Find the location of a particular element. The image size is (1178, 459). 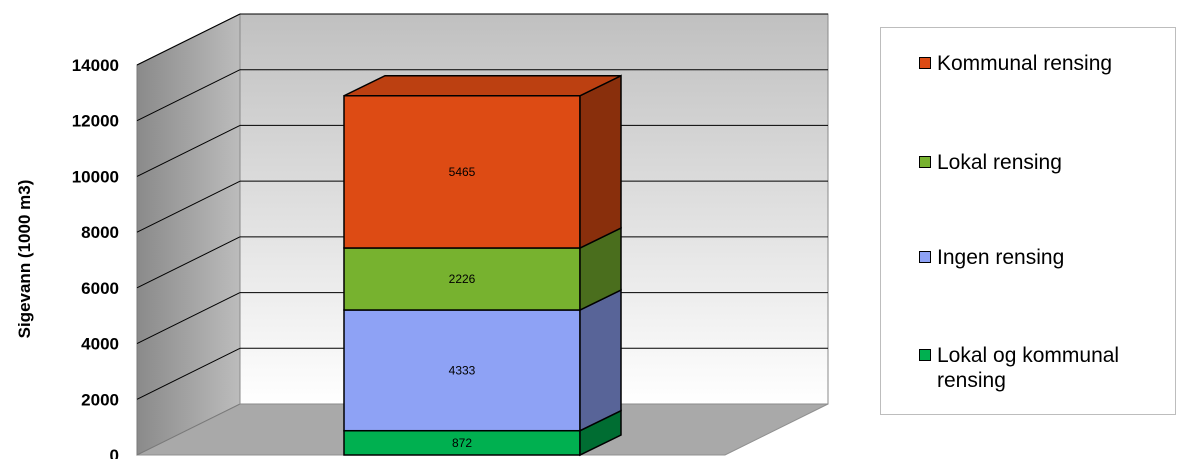

y-tick-label: 0 is located at coordinates (114, 452).